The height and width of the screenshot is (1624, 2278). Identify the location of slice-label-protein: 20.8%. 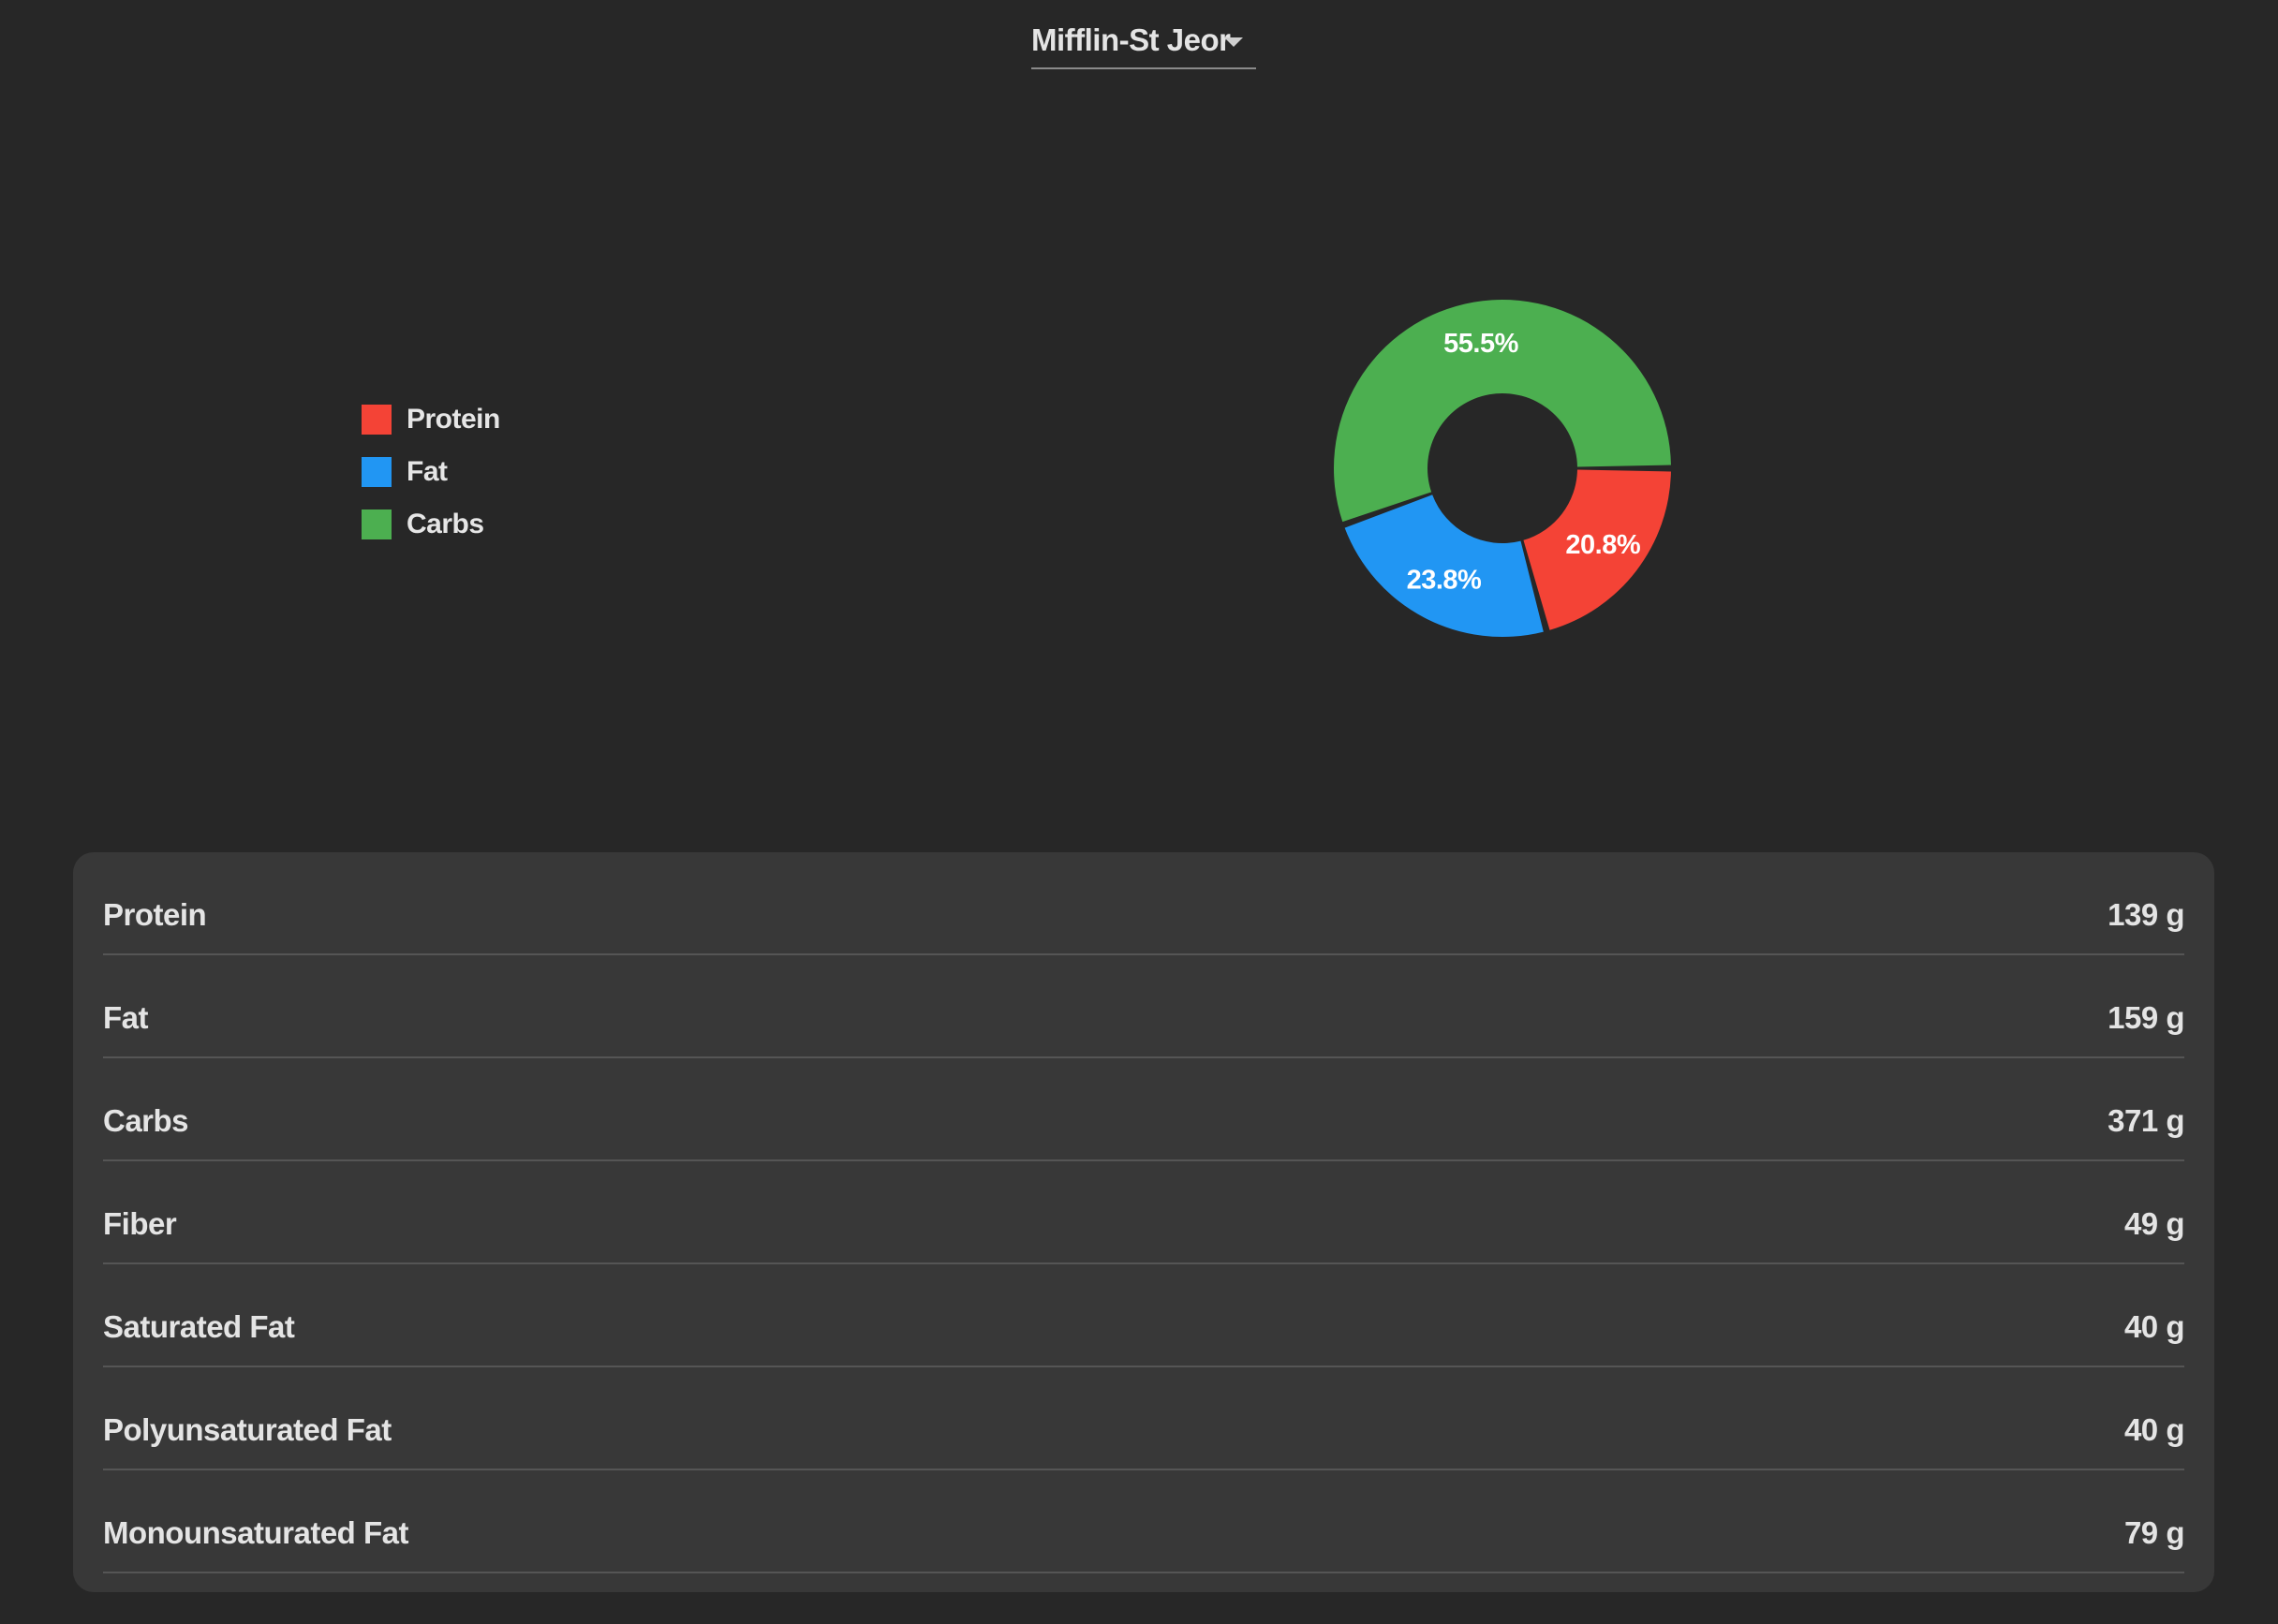
(1602, 545).